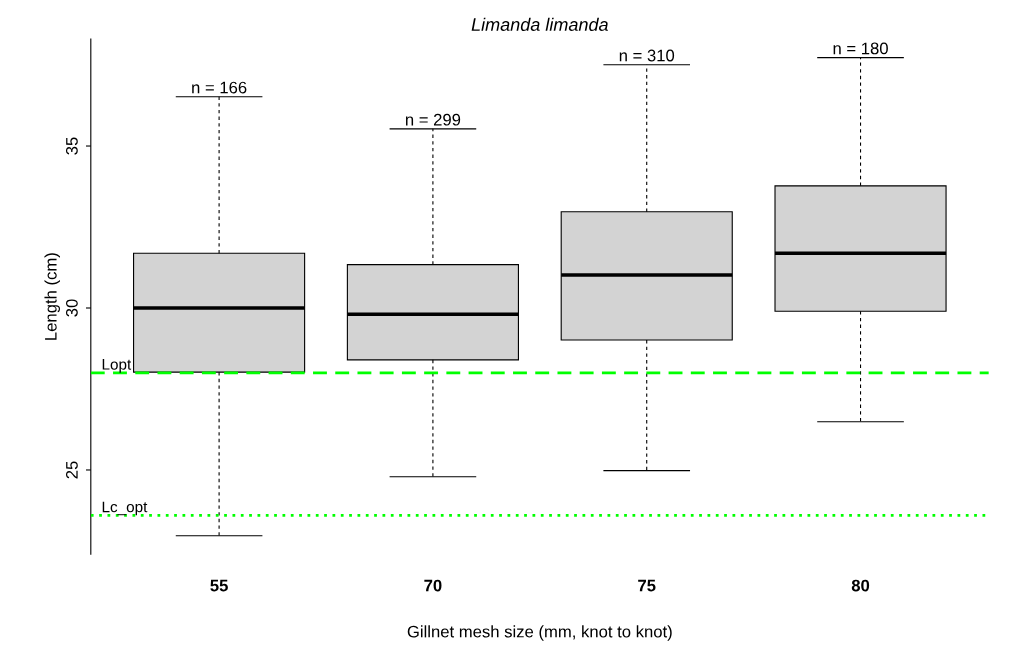  Describe the element at coordinates (539, 633) in the screenshot. I see `x-axis-title: Gillnet mesh size (mm, knot to knot)` at that location.